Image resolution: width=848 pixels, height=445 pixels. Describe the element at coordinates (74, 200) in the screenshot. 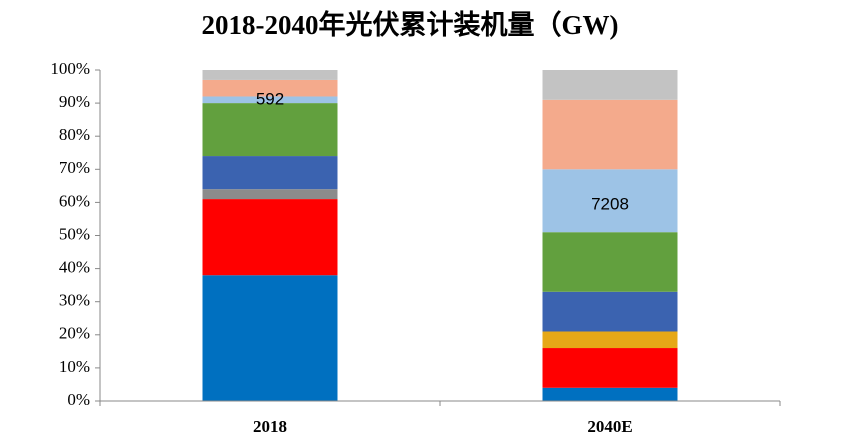

I see `y-tick-label: 60%` at that location.